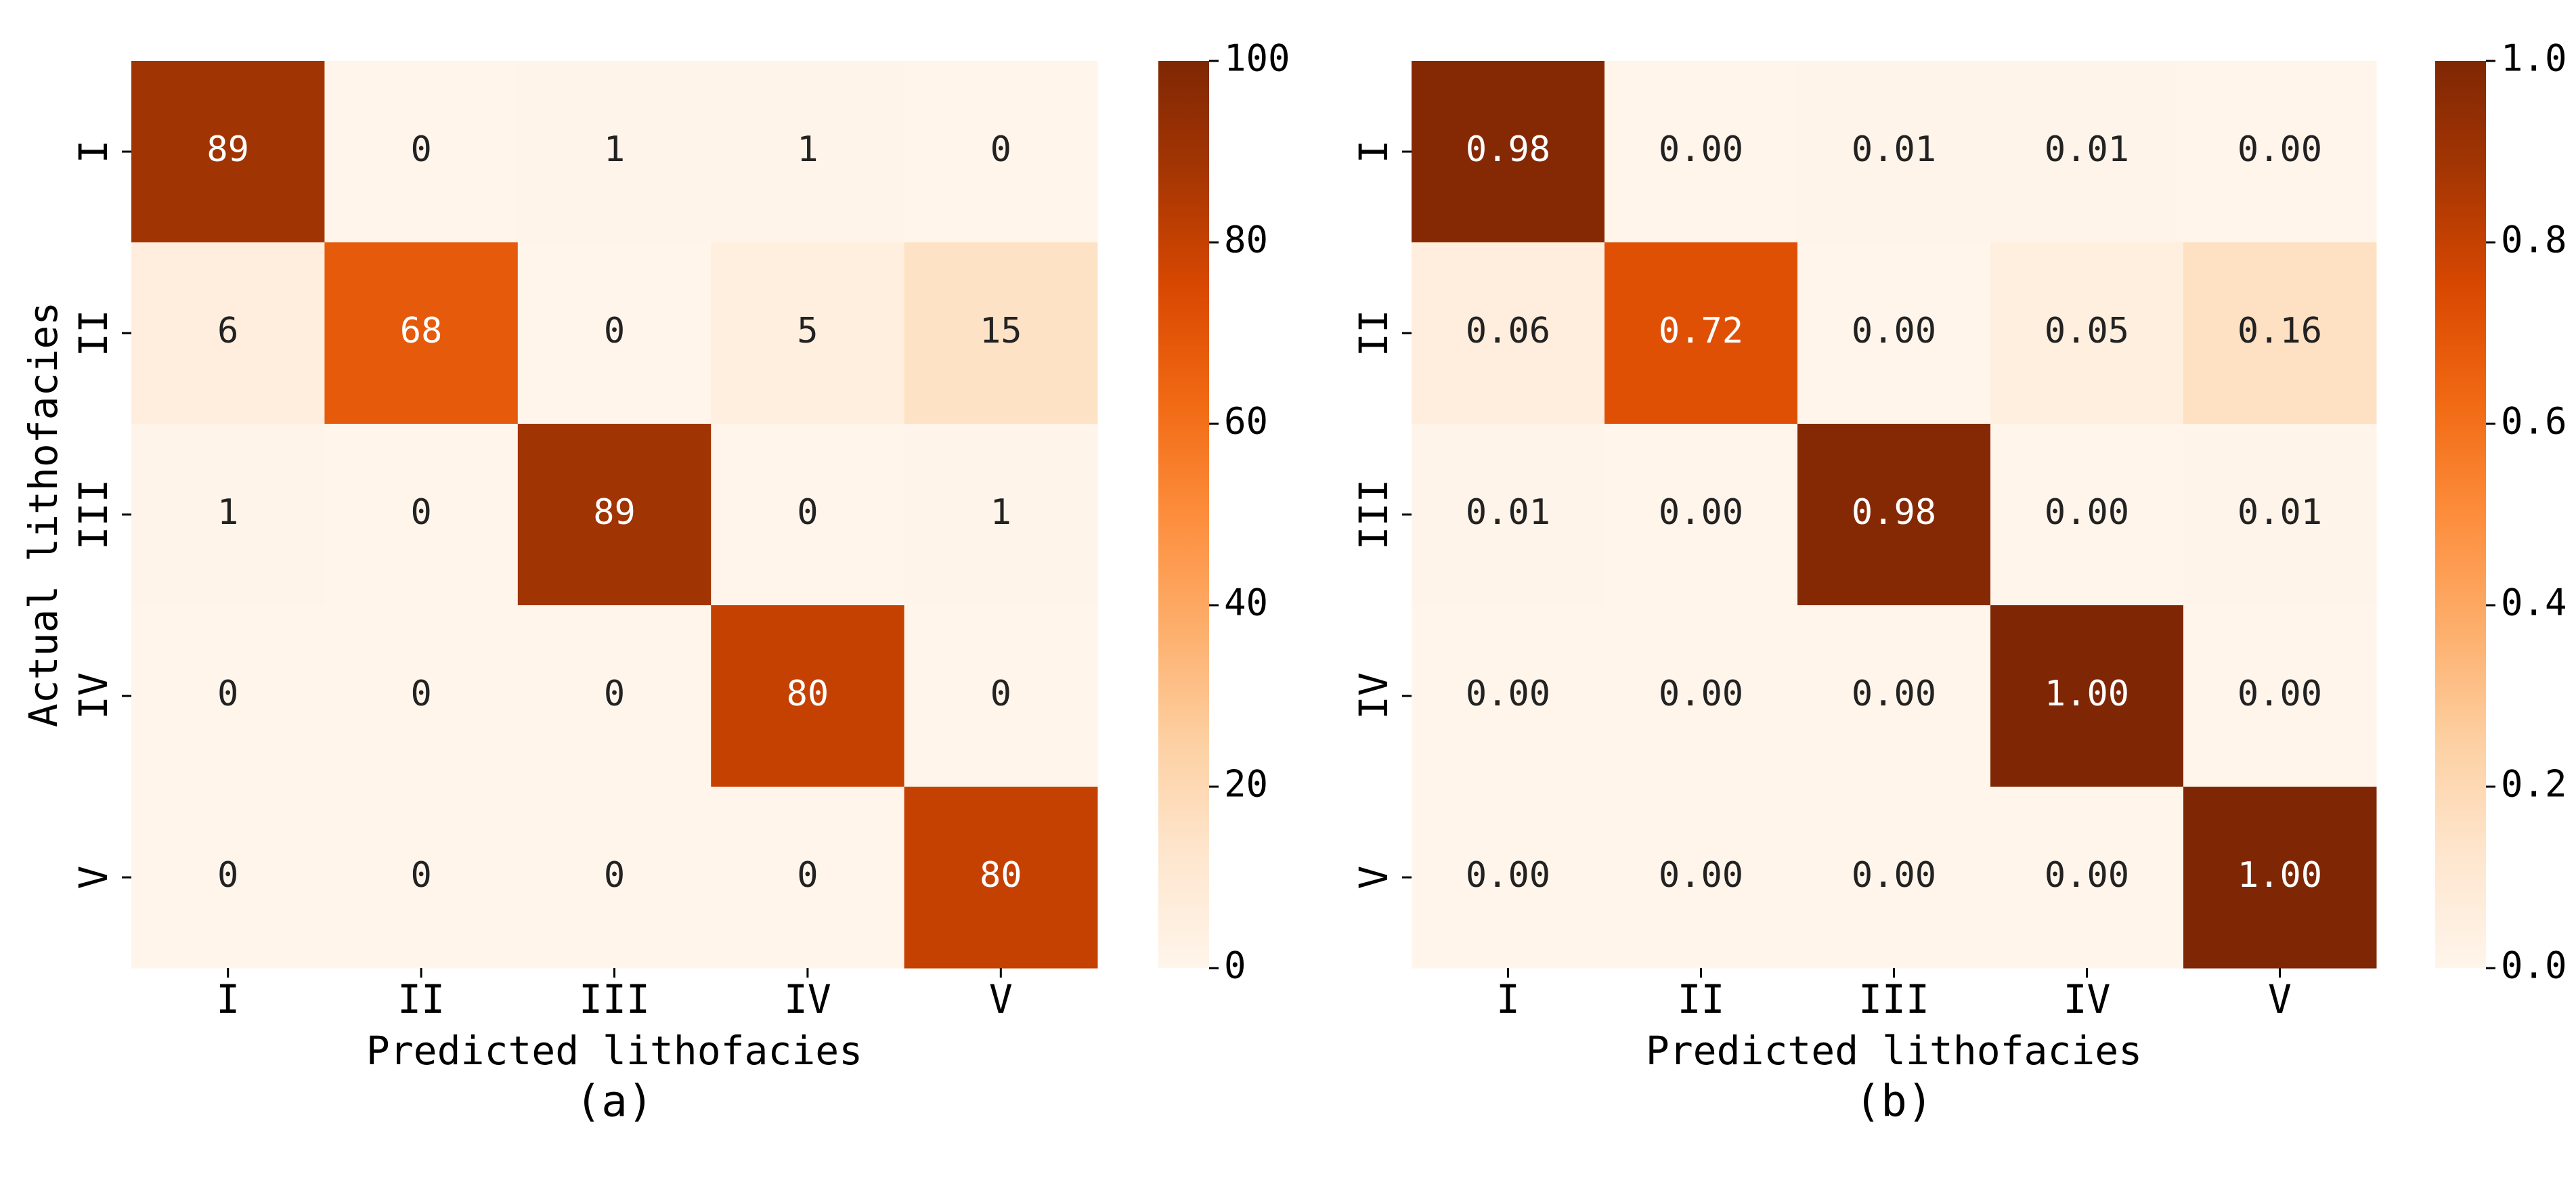 The width and height of the screenshot is (2576, 1180). I want to click on x-tick-label: V, so click(1001, 999).